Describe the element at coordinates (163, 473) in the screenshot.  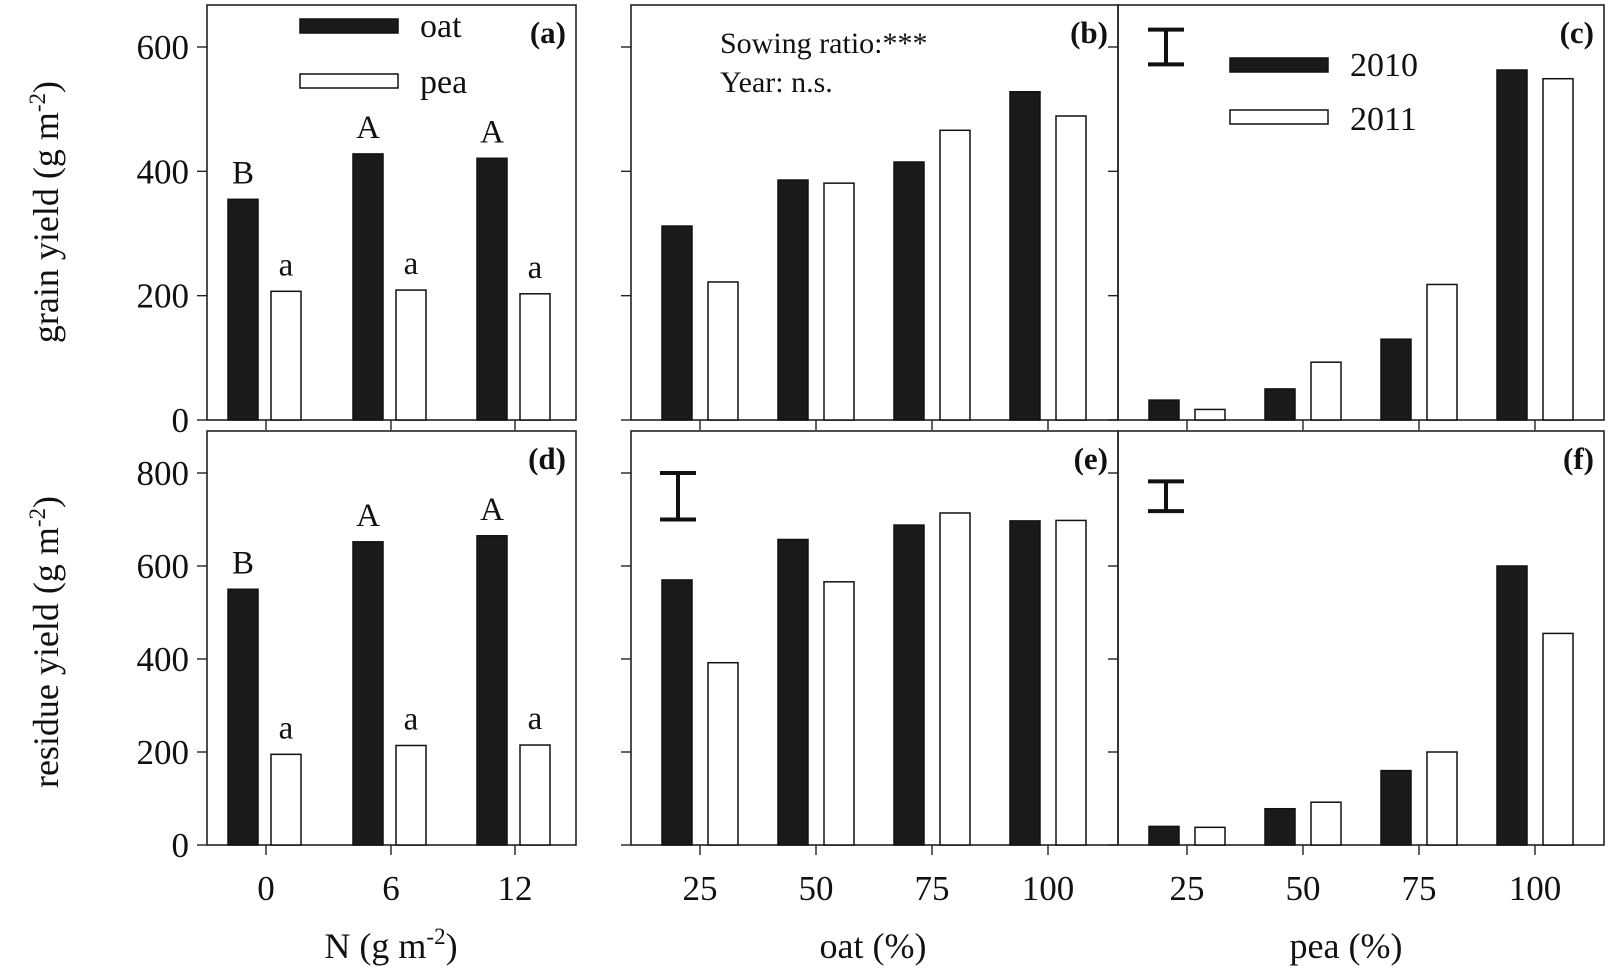
I see `y-tick-label-d-4: 800` at that location.